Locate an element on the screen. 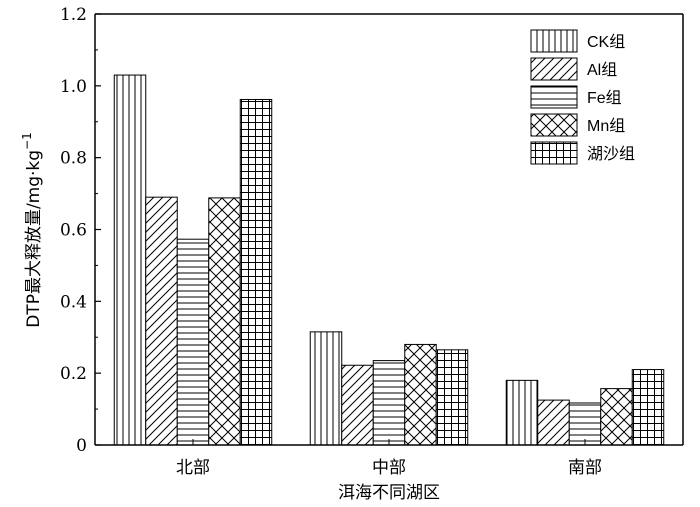  y-axis-title: DTP最大释放量/mg·kg−1 is located at coordinates (32, 230).